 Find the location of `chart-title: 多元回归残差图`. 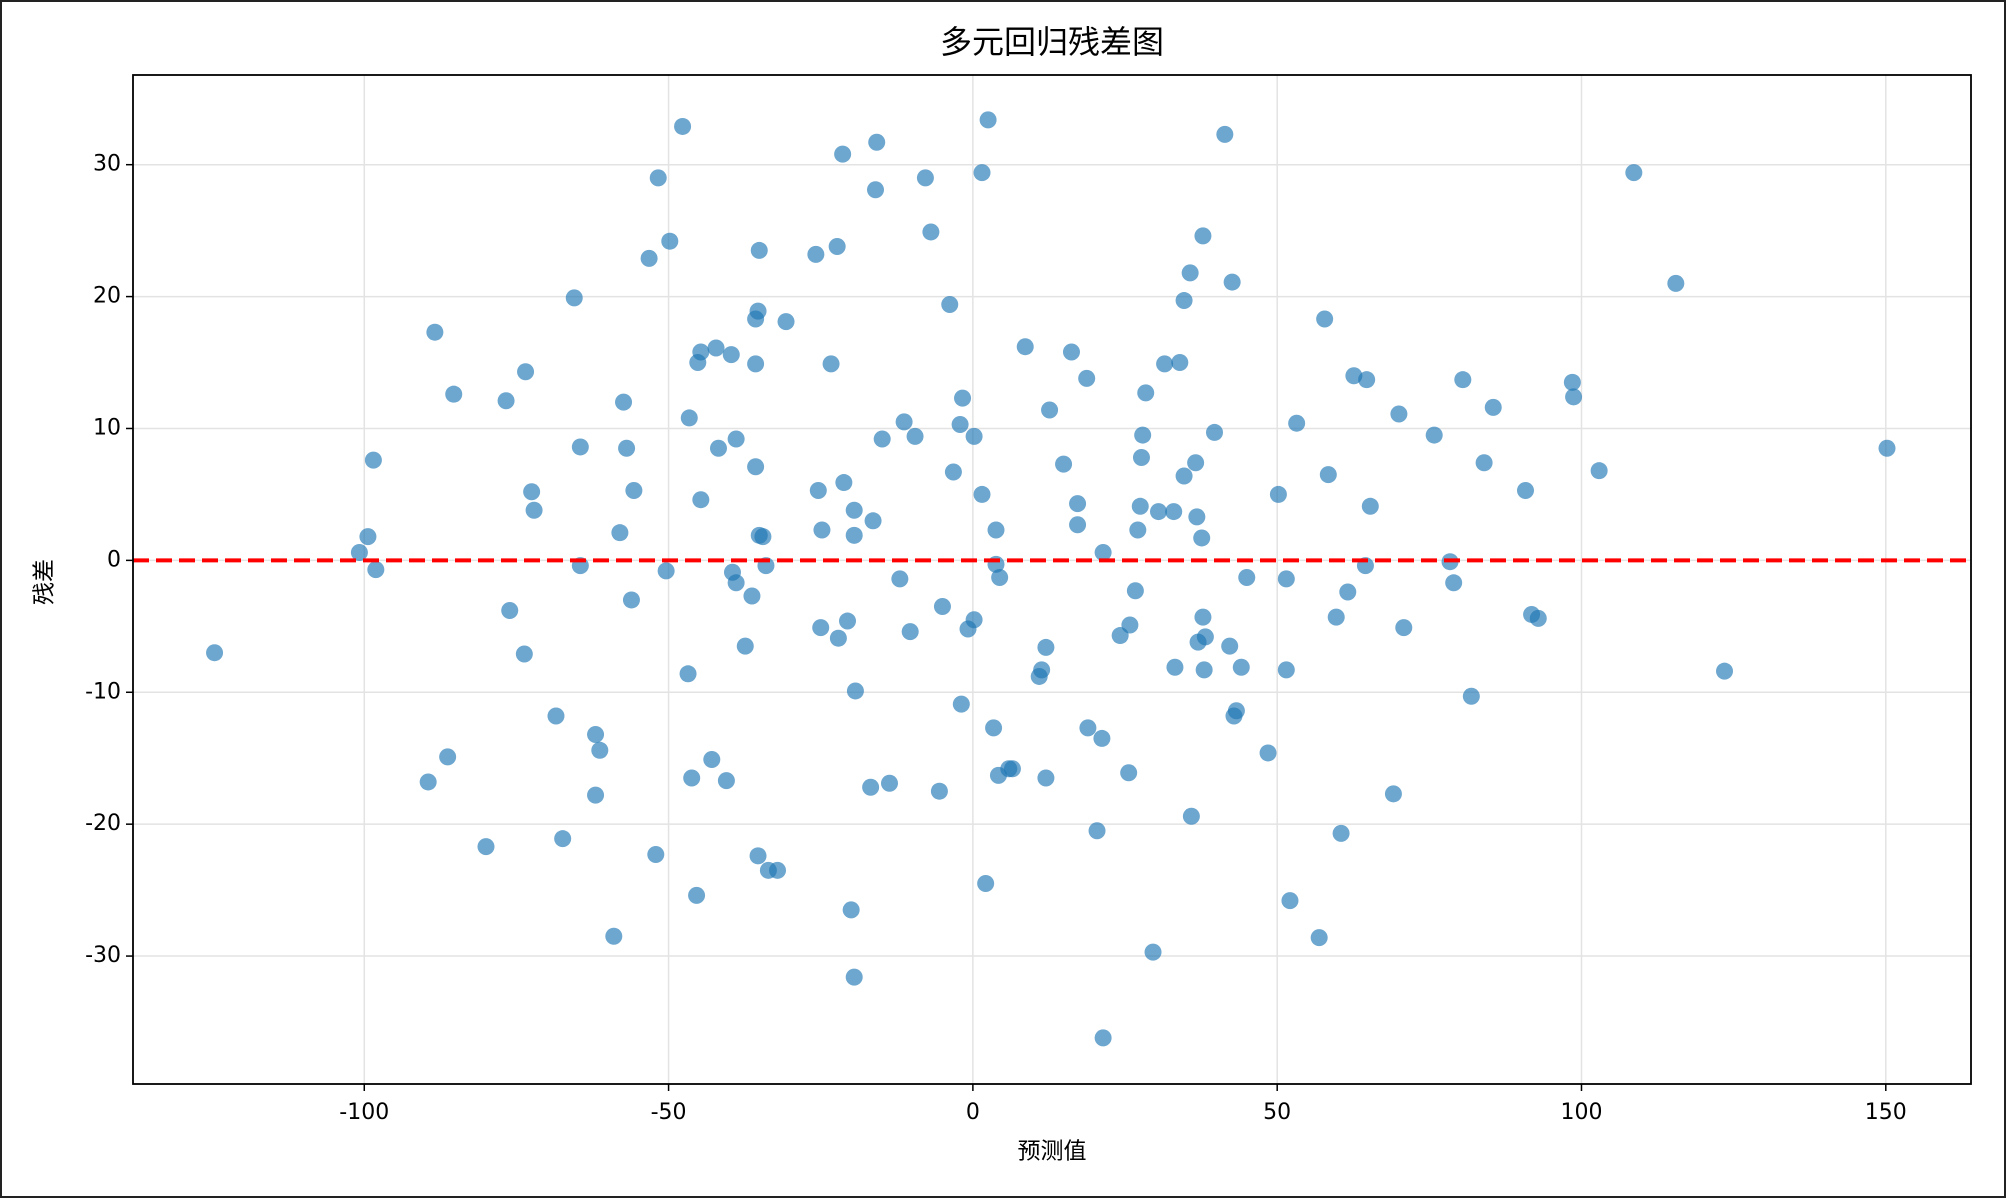

chart-title: 多元回归残差图 is located at coordinates (1052, 42).